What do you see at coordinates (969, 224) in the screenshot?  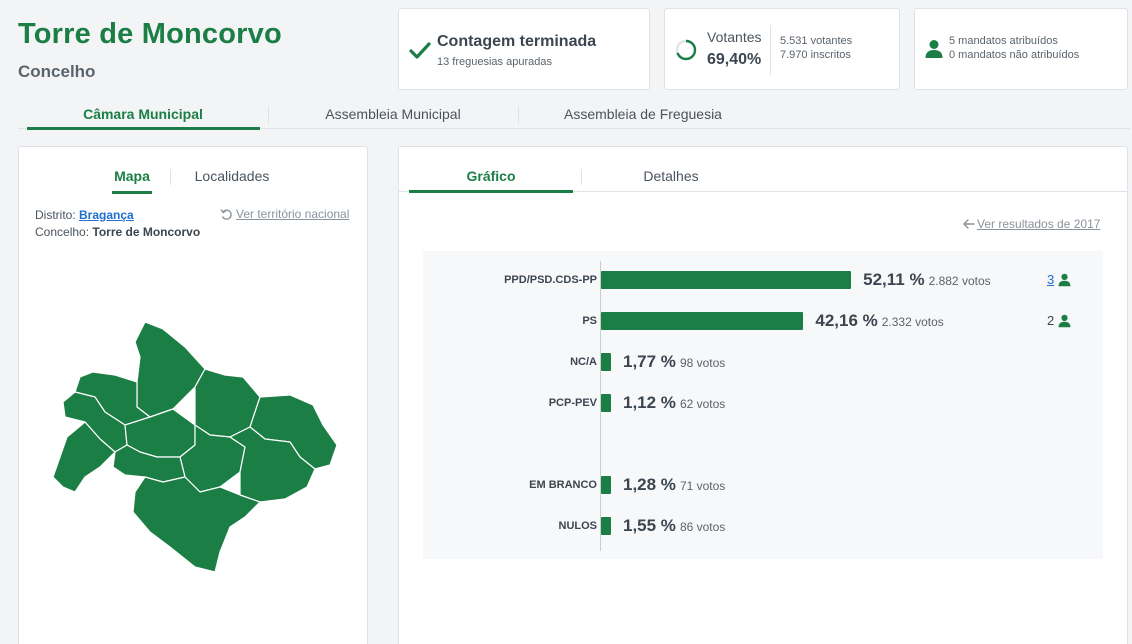 I see `arrow-left-icon` at bounding box center [969, 224].